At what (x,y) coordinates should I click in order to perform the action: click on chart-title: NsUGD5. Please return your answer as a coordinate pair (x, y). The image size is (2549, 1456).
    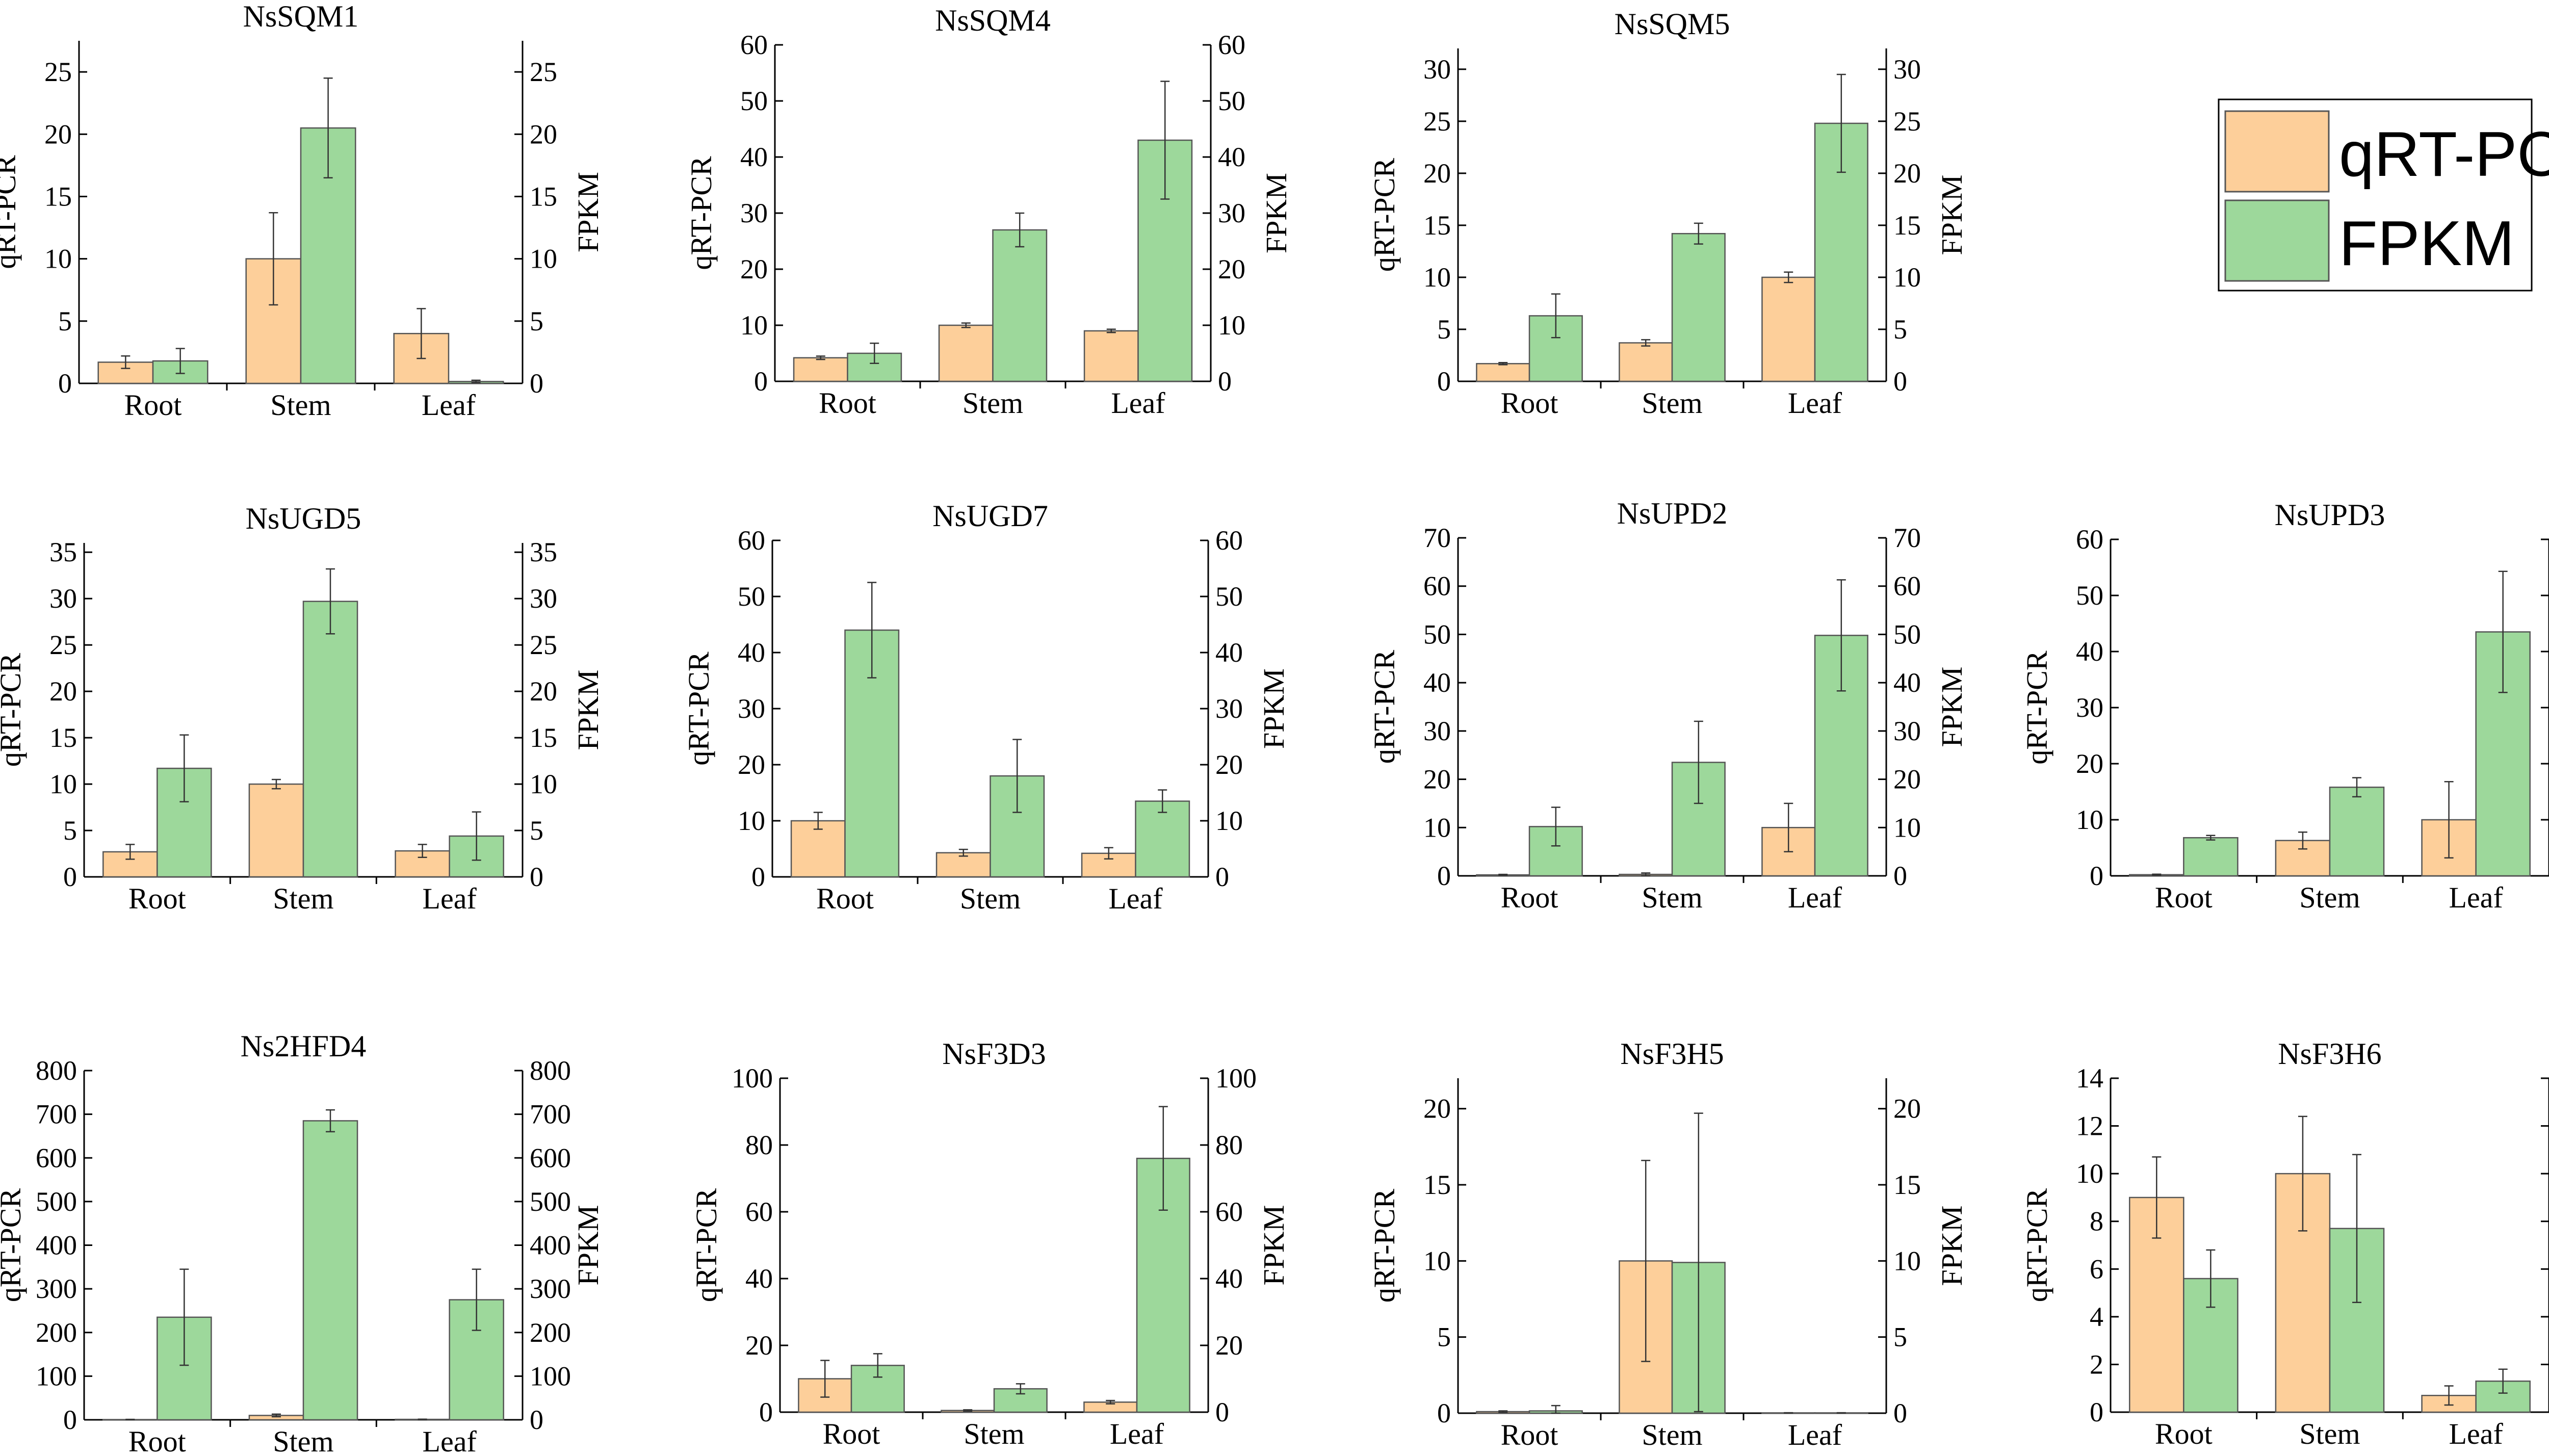
    Looking at the image, I should click on (303, 518).